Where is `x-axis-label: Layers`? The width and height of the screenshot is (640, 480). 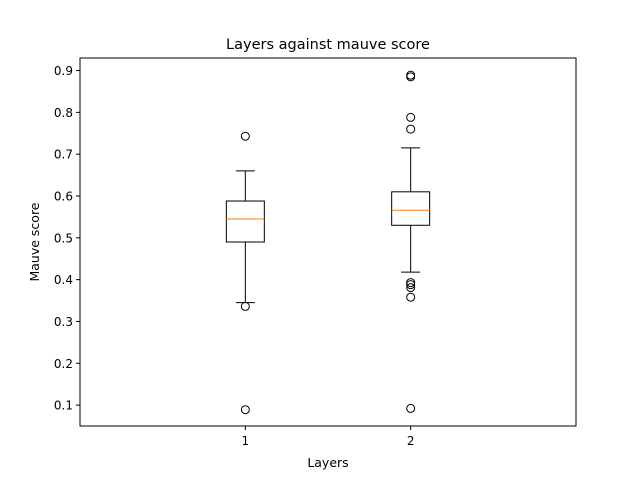
x-axis-label: Layers is located at coordinates (327, 462).